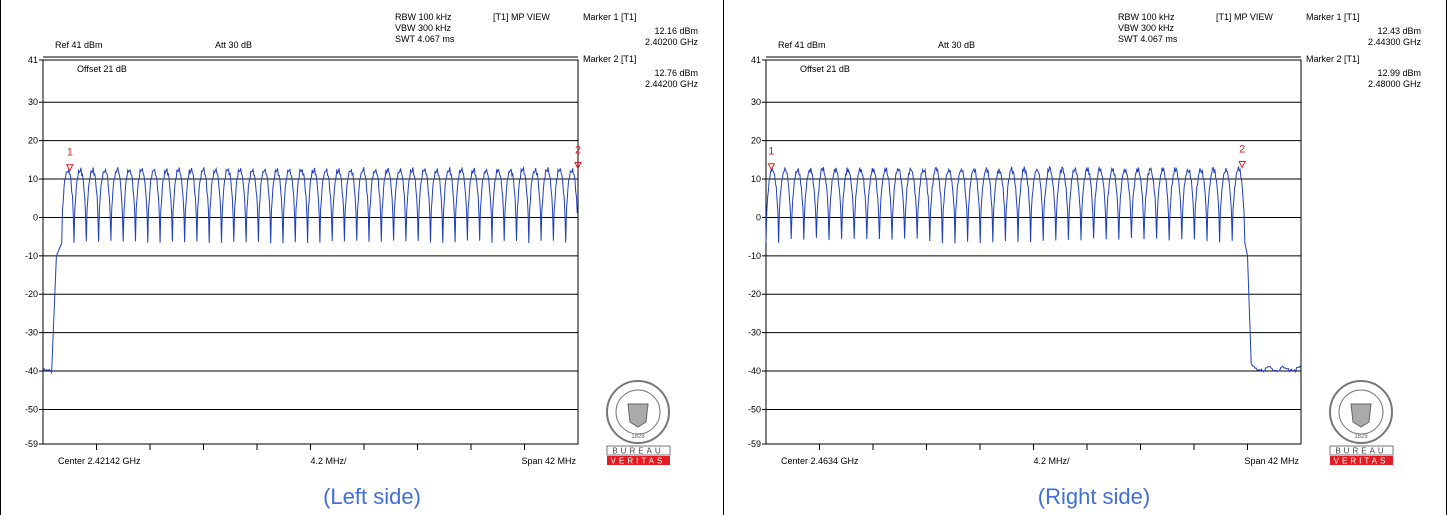 This screenshot has width=1451, height=515. Describe the element at coordinates (672, 84) in the screenshot. I see `marker-info-freq-2: 2.44200 GHz` at that location.